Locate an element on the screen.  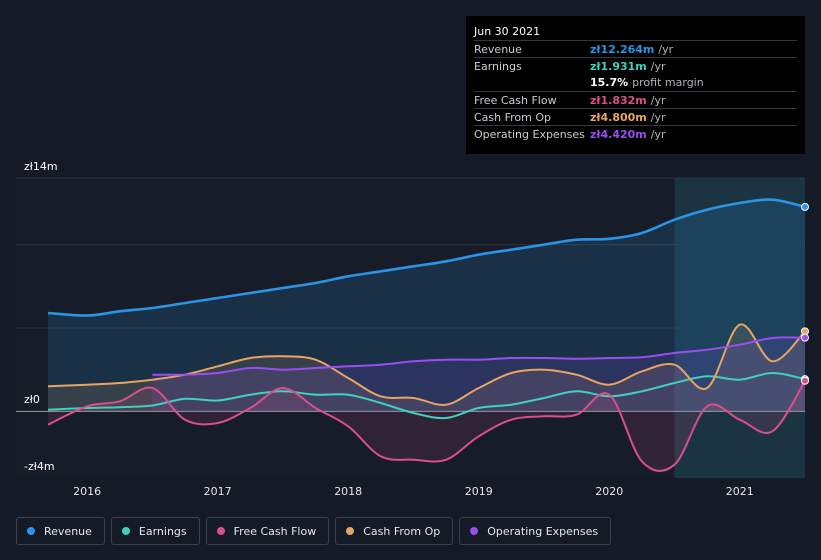
y-label-zero: zł0 is located at coordinates (32, 399).